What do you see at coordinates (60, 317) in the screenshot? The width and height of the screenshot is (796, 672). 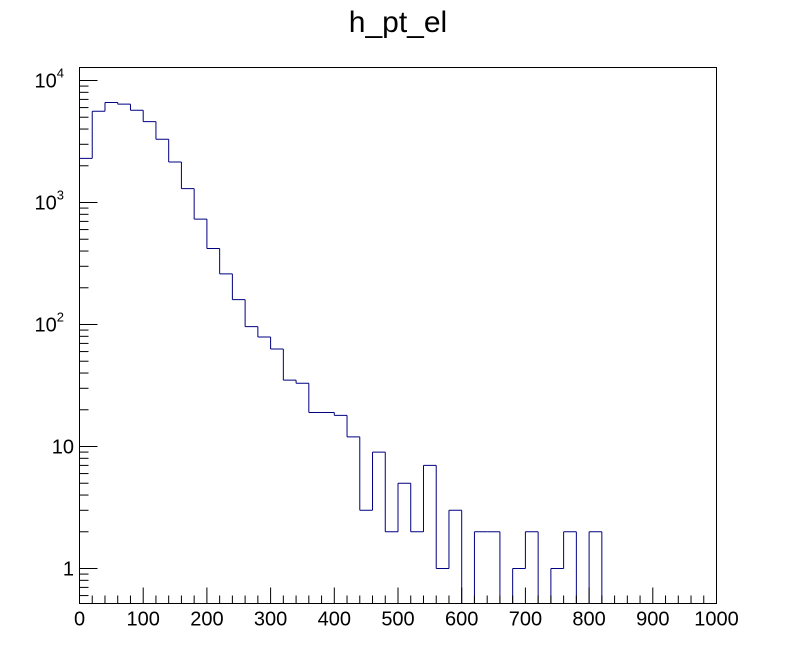 I see `y-tick-exponent: 2` at bounding box center [60, 317].